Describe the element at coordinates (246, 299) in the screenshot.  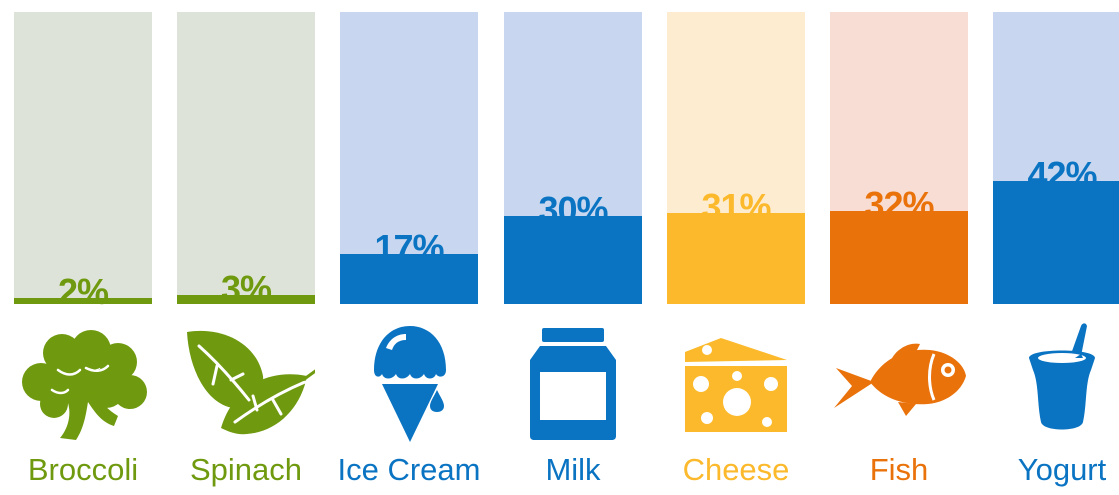
I see `bar-spinach` at that location.